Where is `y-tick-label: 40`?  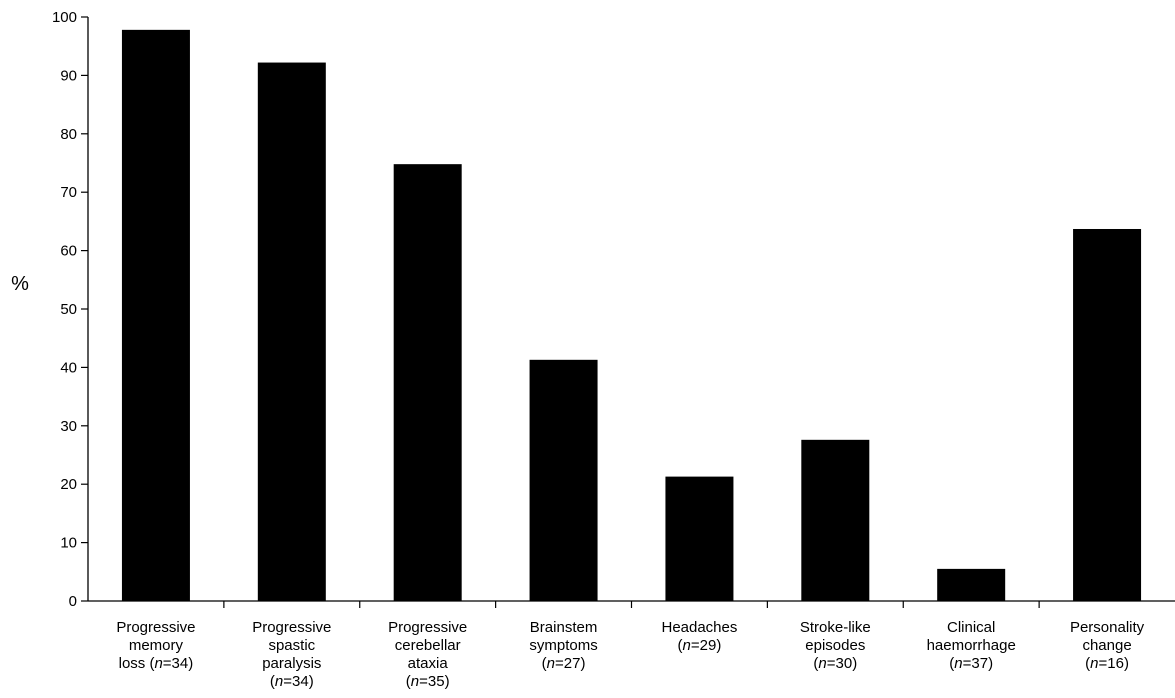 y-tick-label: 40 is located at coordinates (68, 367).